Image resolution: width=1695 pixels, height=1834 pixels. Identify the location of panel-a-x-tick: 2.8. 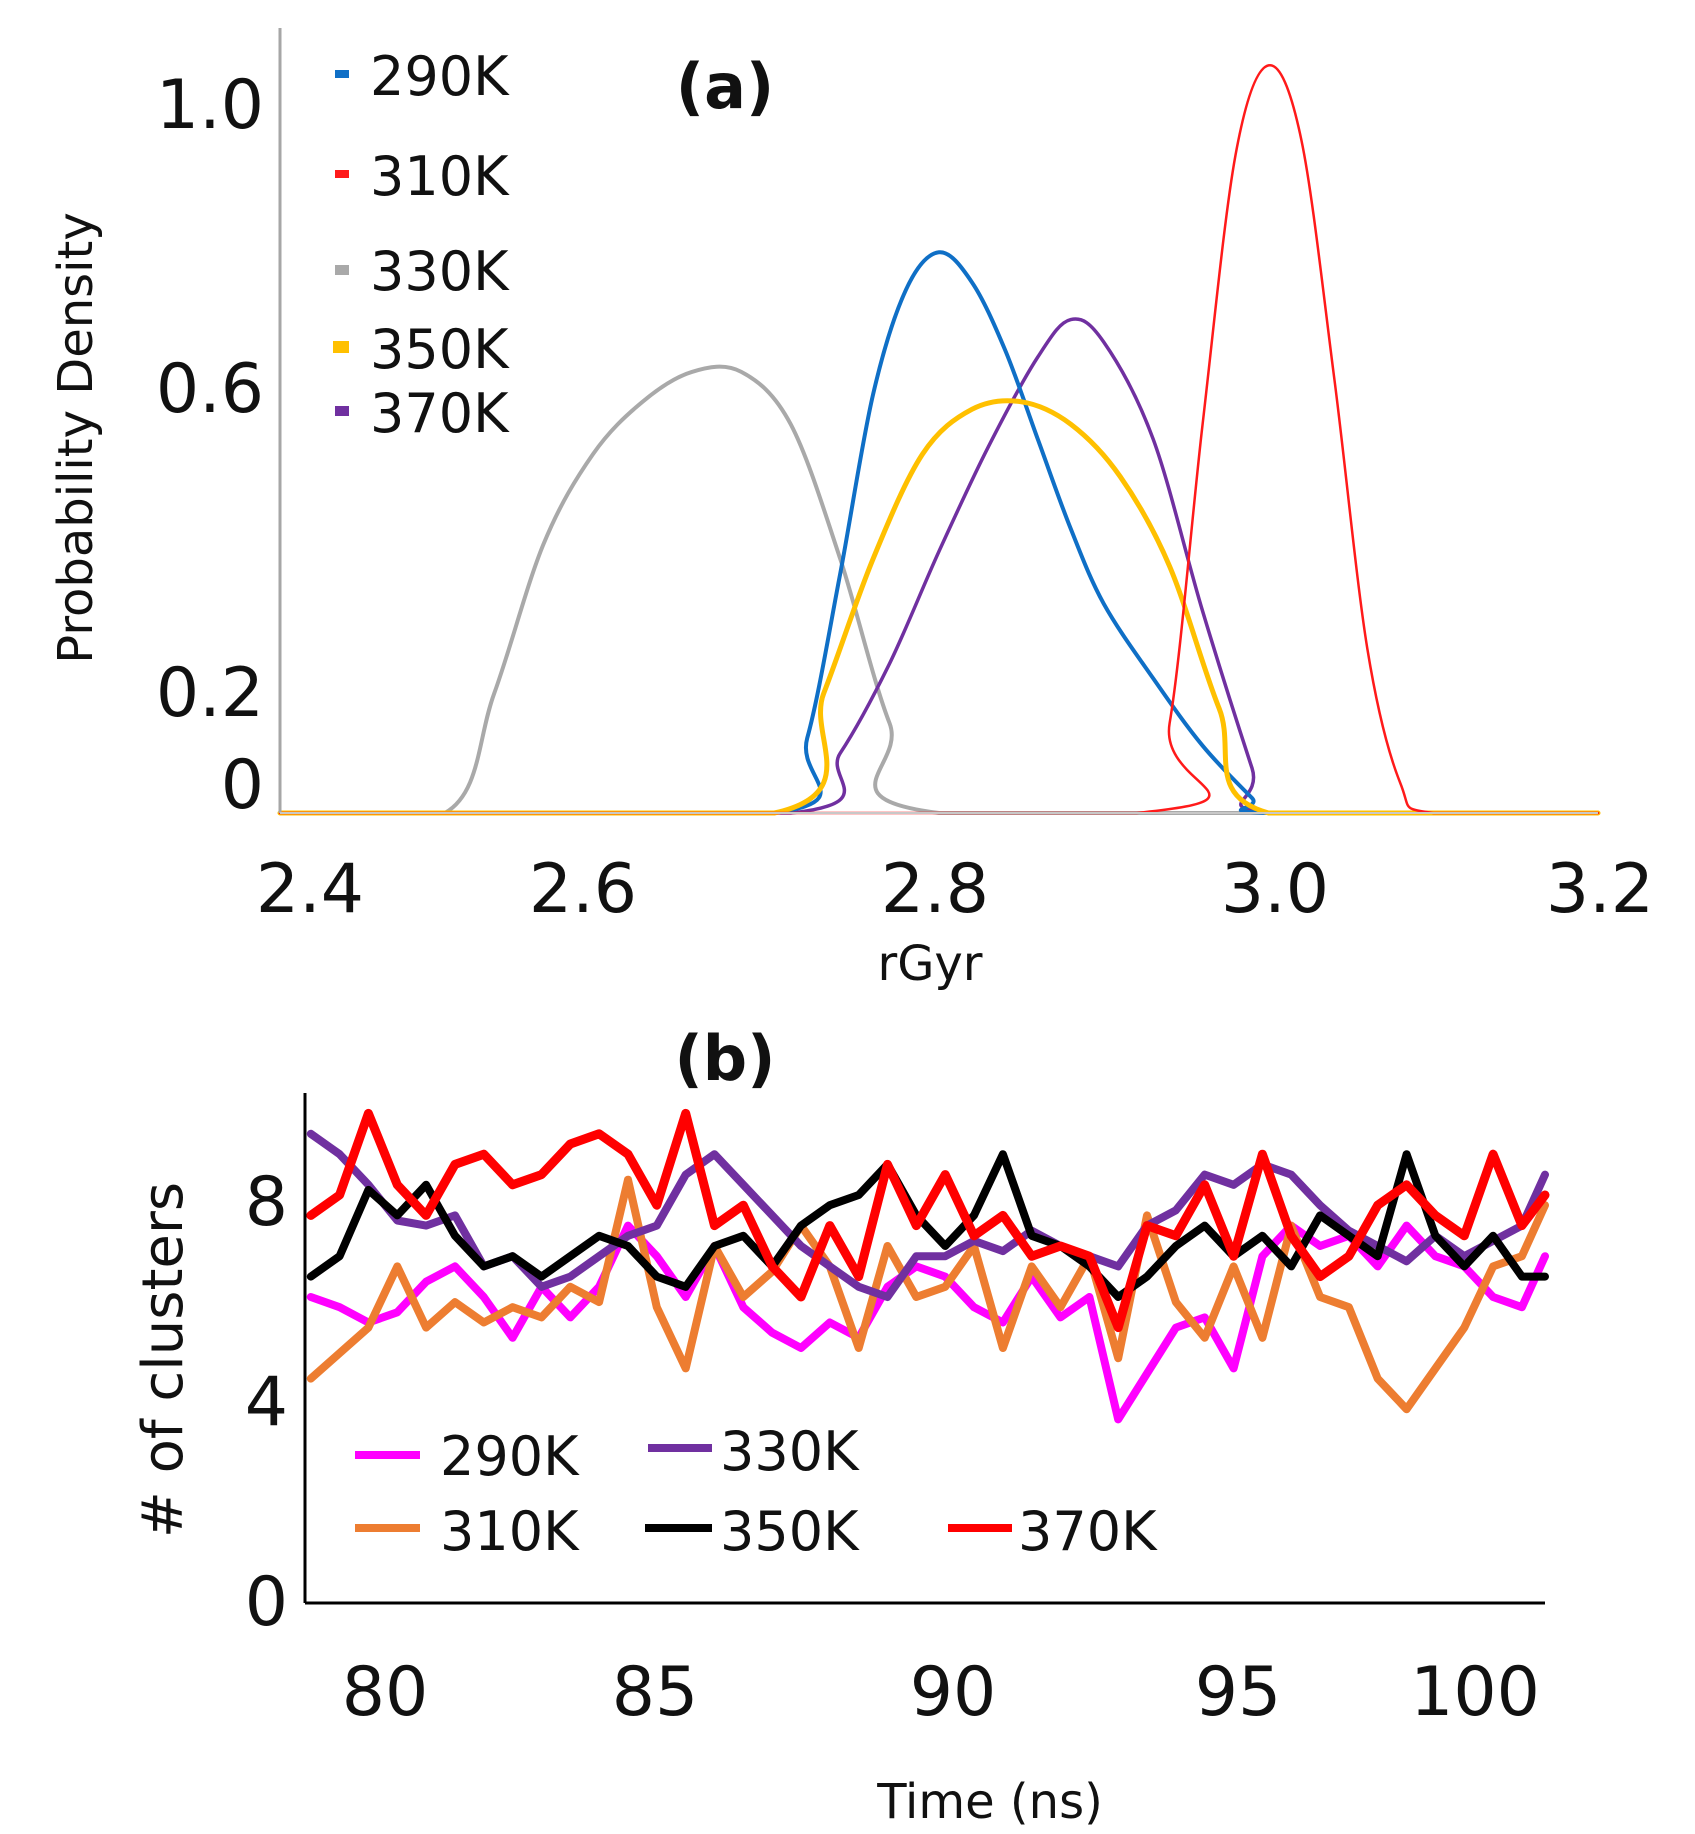
(935, 889).